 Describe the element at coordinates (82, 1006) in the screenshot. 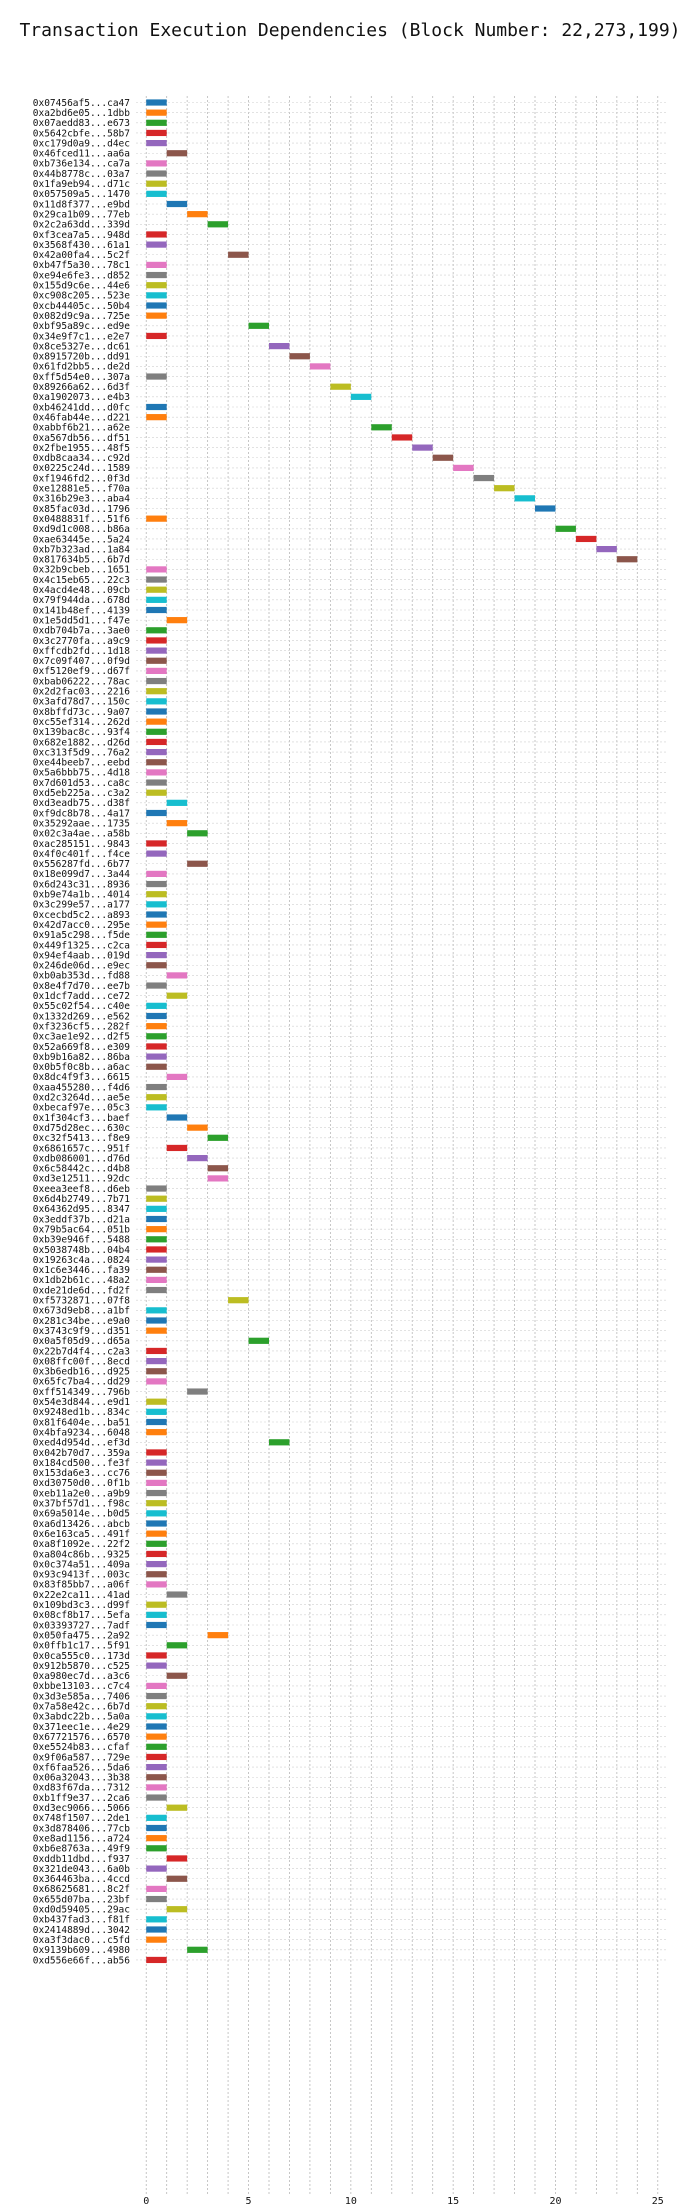

I see `transaction-hash-label: 0x55c02f54...c40e` at that location.